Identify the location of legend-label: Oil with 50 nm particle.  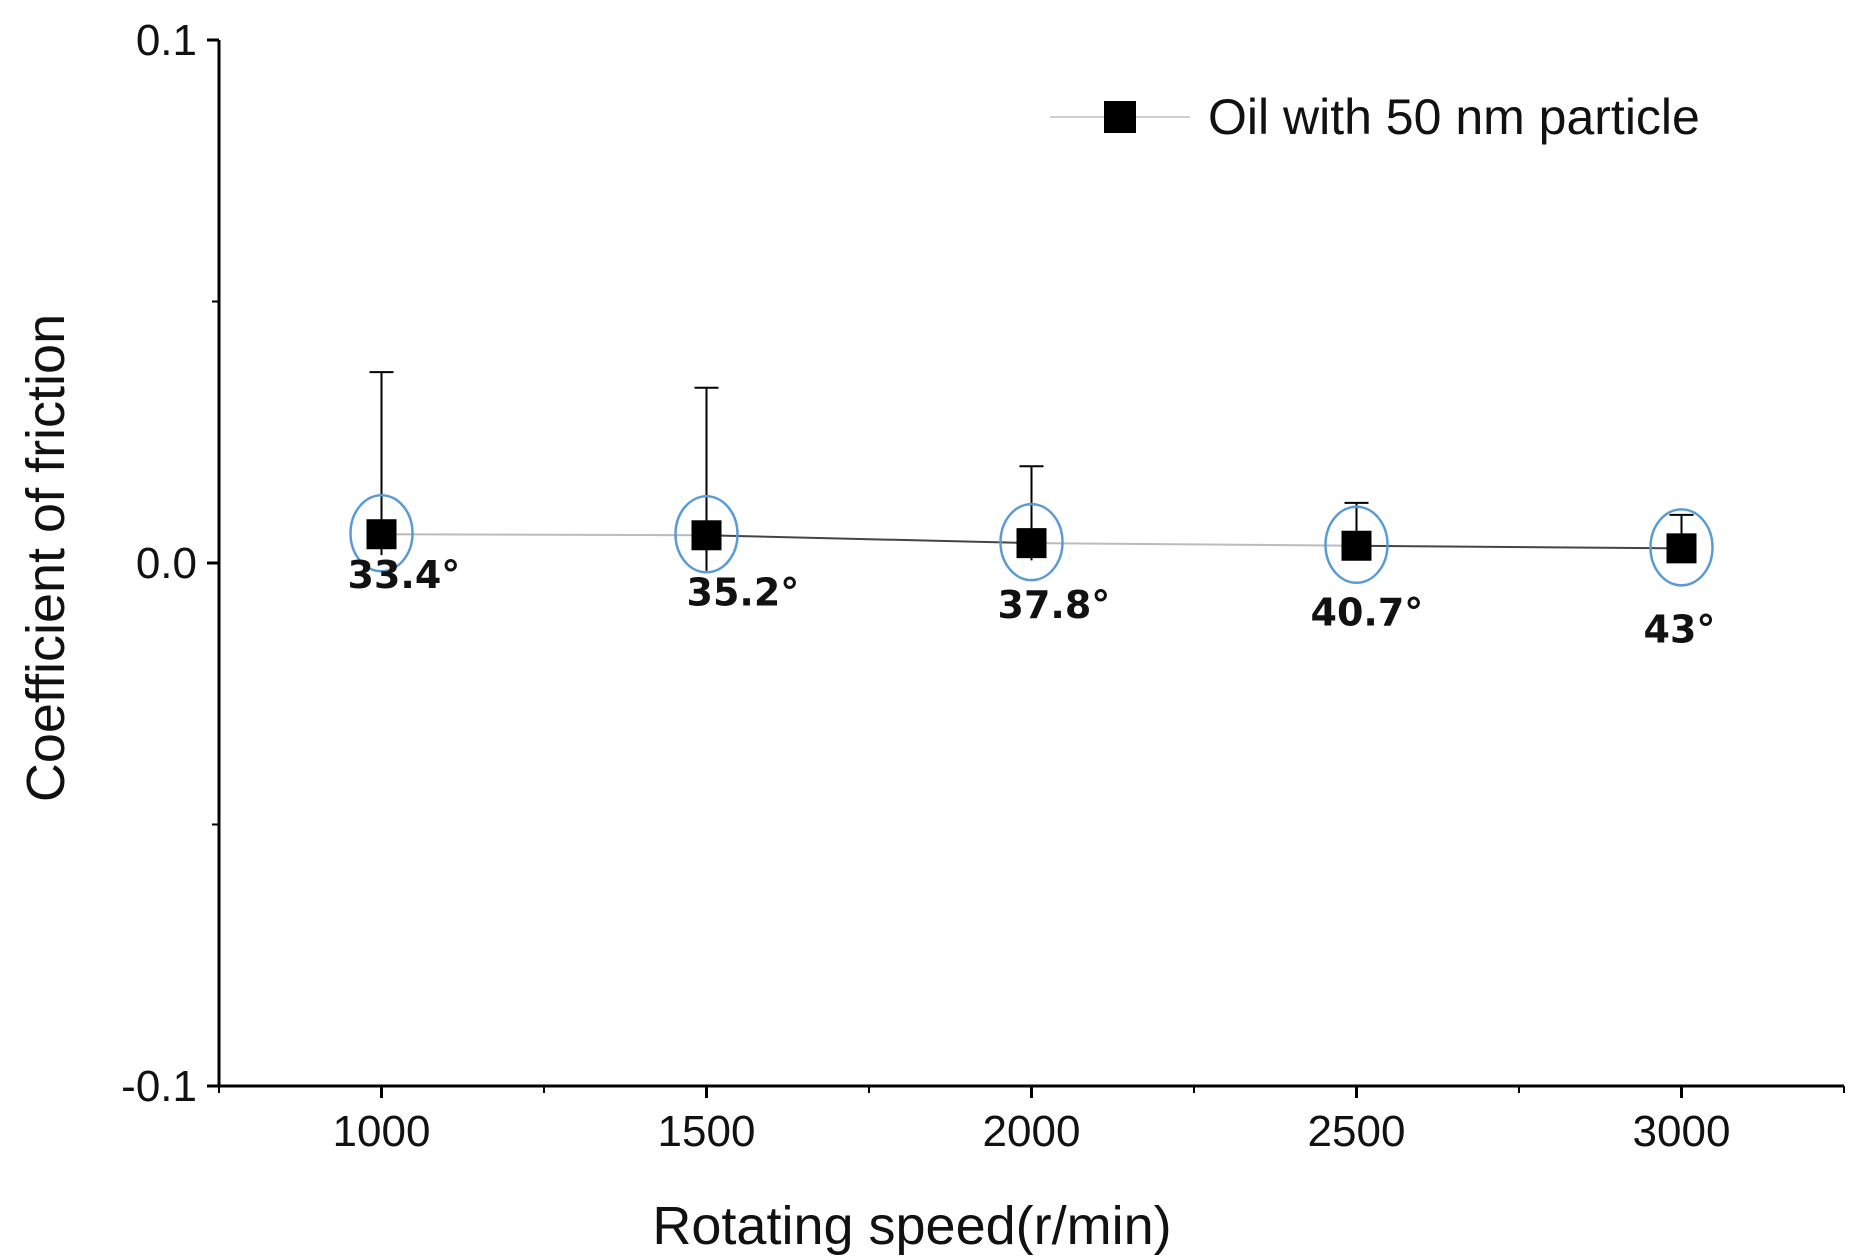
(1454, 117).